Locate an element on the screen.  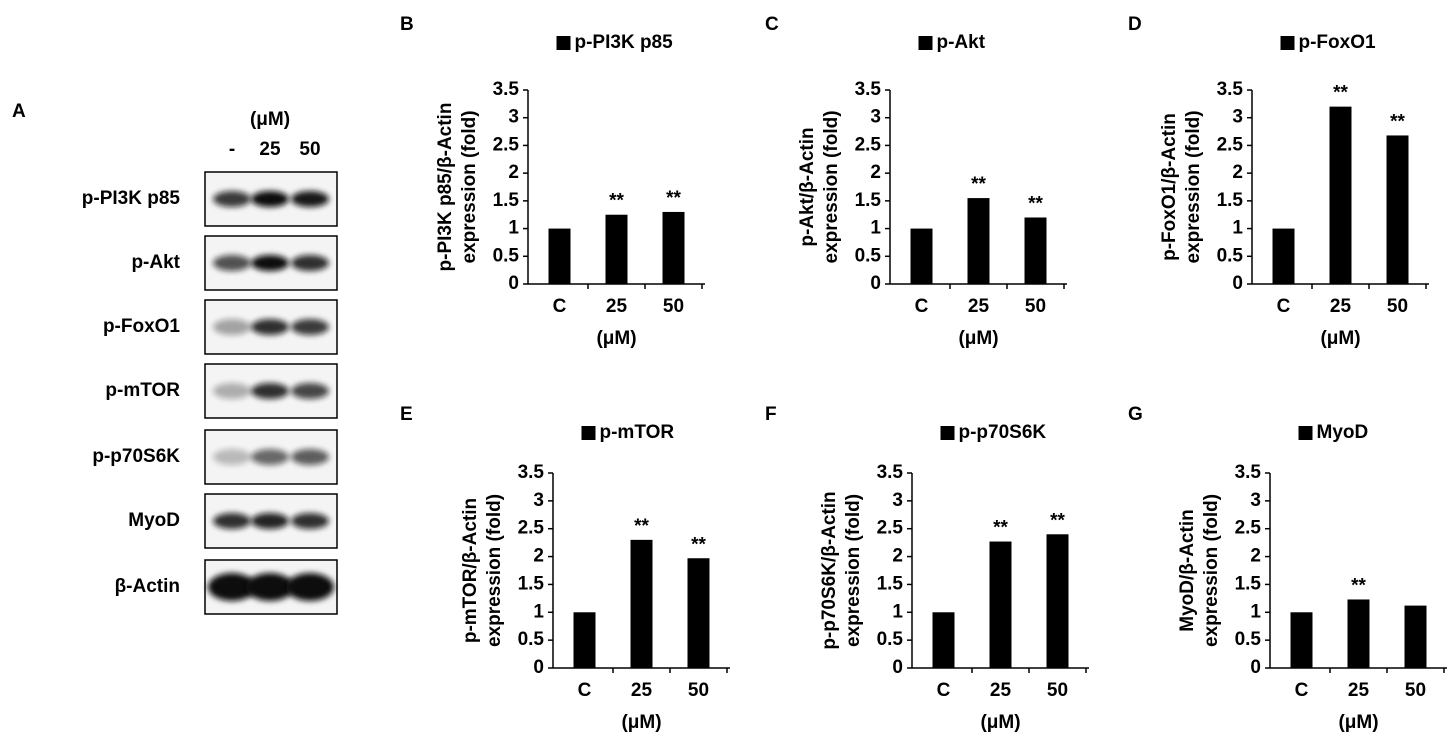
blot-row-label: MyoD is located at coordinates (154, 520).